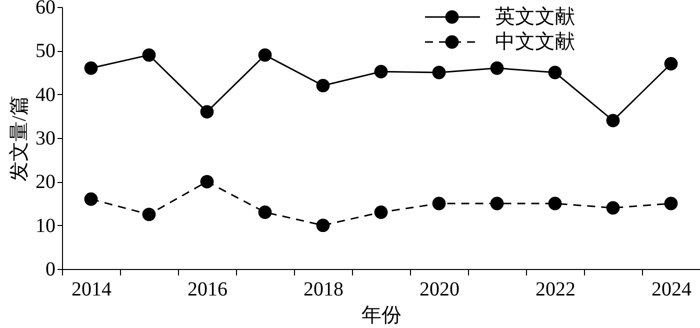  I want to click on x-tick-label: 2014, so click(92, 289).